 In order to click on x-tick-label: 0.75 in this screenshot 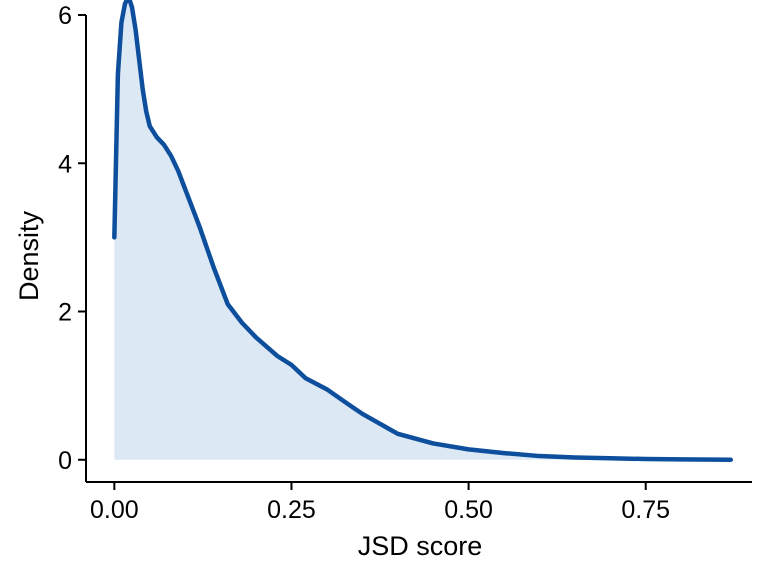, I will do `click(645, 510)`.